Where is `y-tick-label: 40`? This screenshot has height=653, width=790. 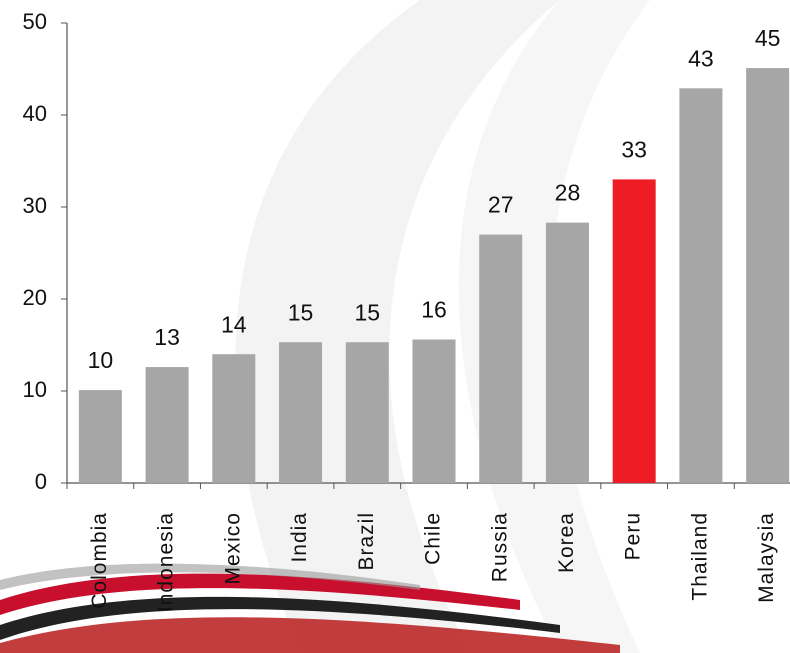 y-tick-label: 40 is located at coordinates (35, 113).